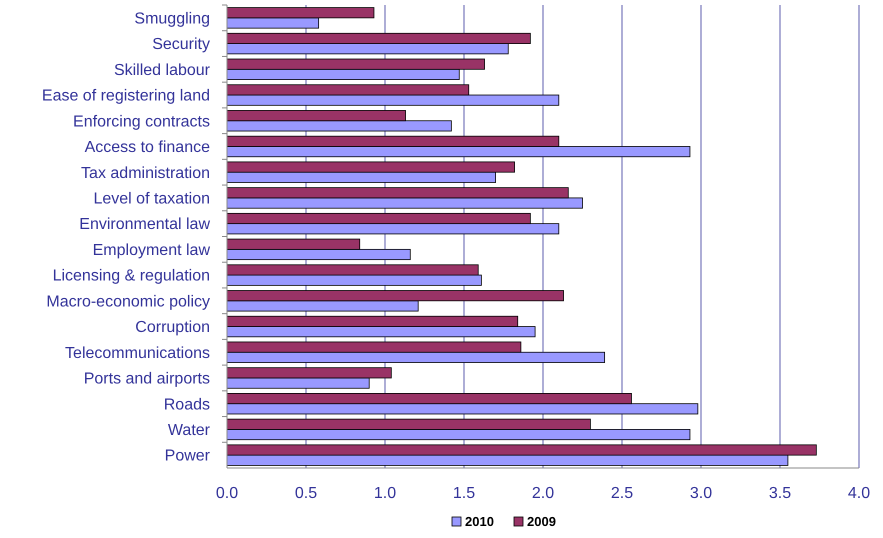  Describe the element at coordinates (227, 493) in the screenshot. I see `x-tick-label: 0.0` at that location.